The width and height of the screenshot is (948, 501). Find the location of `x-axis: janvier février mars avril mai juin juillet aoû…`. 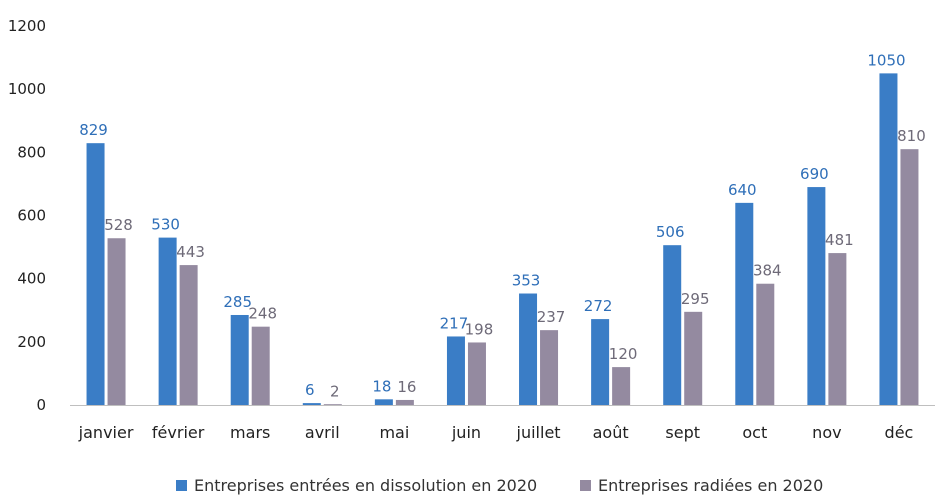

x-axis: janvier février mars avril mai juin juillet aoû… is located at coordinates (502, 423).